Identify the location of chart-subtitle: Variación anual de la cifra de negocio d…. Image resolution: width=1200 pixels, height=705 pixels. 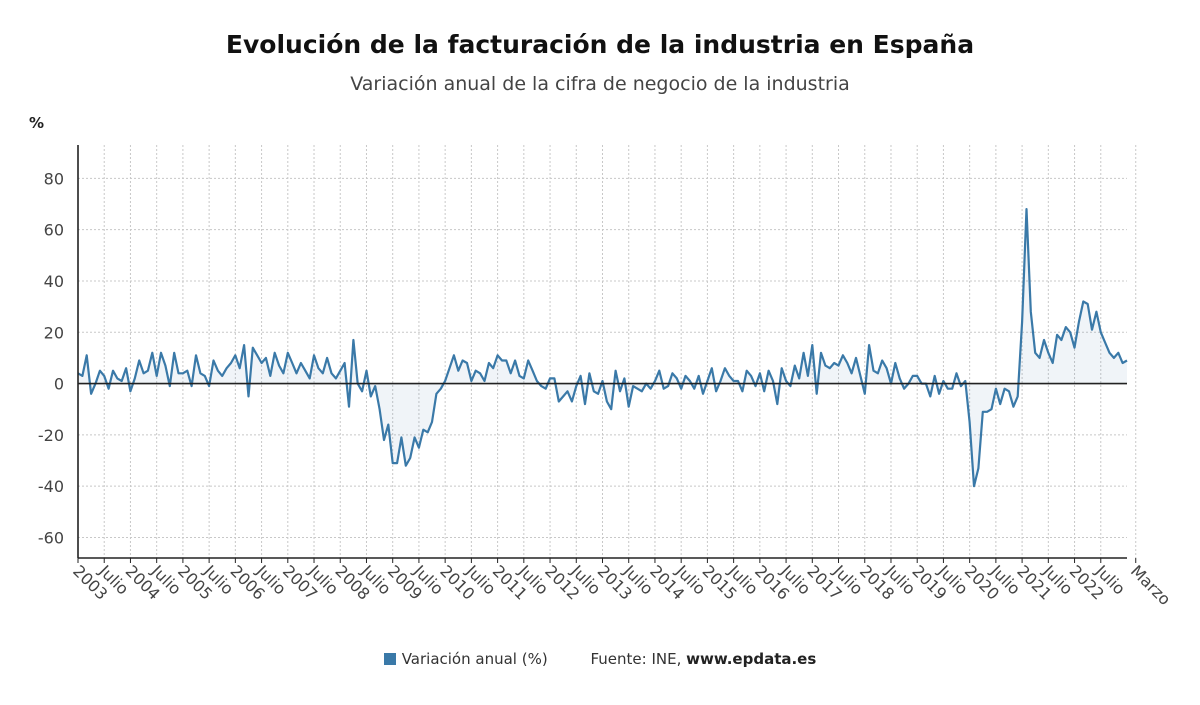
(600, 84).